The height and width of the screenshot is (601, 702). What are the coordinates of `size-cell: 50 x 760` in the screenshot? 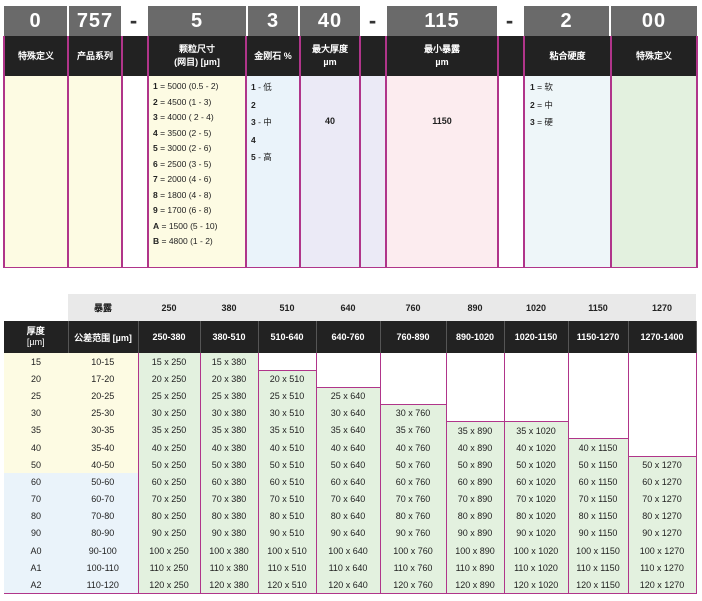 It's located at (413, 465).